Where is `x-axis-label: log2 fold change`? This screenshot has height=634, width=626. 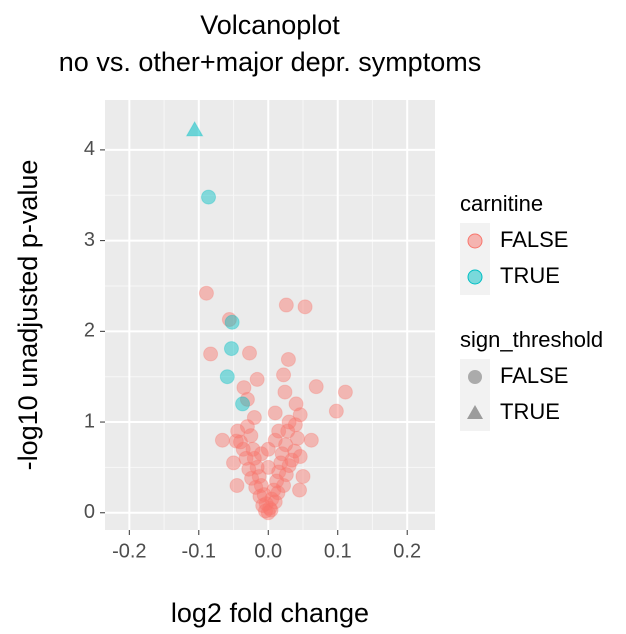
x-axis-label: log2 fold change is located at coordinates (270, 613).